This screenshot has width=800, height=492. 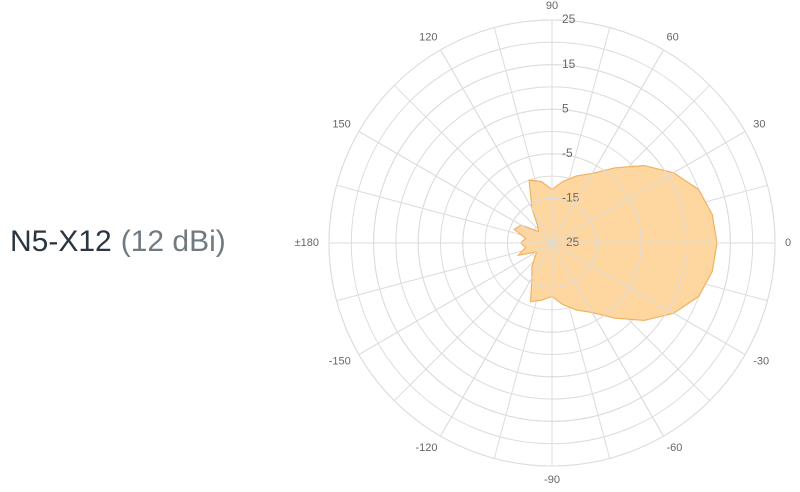 What do you see at coordinates (307, 243) in the screenshot?
I see `a-tick-label: ±180` at bounding box center [307, 243].